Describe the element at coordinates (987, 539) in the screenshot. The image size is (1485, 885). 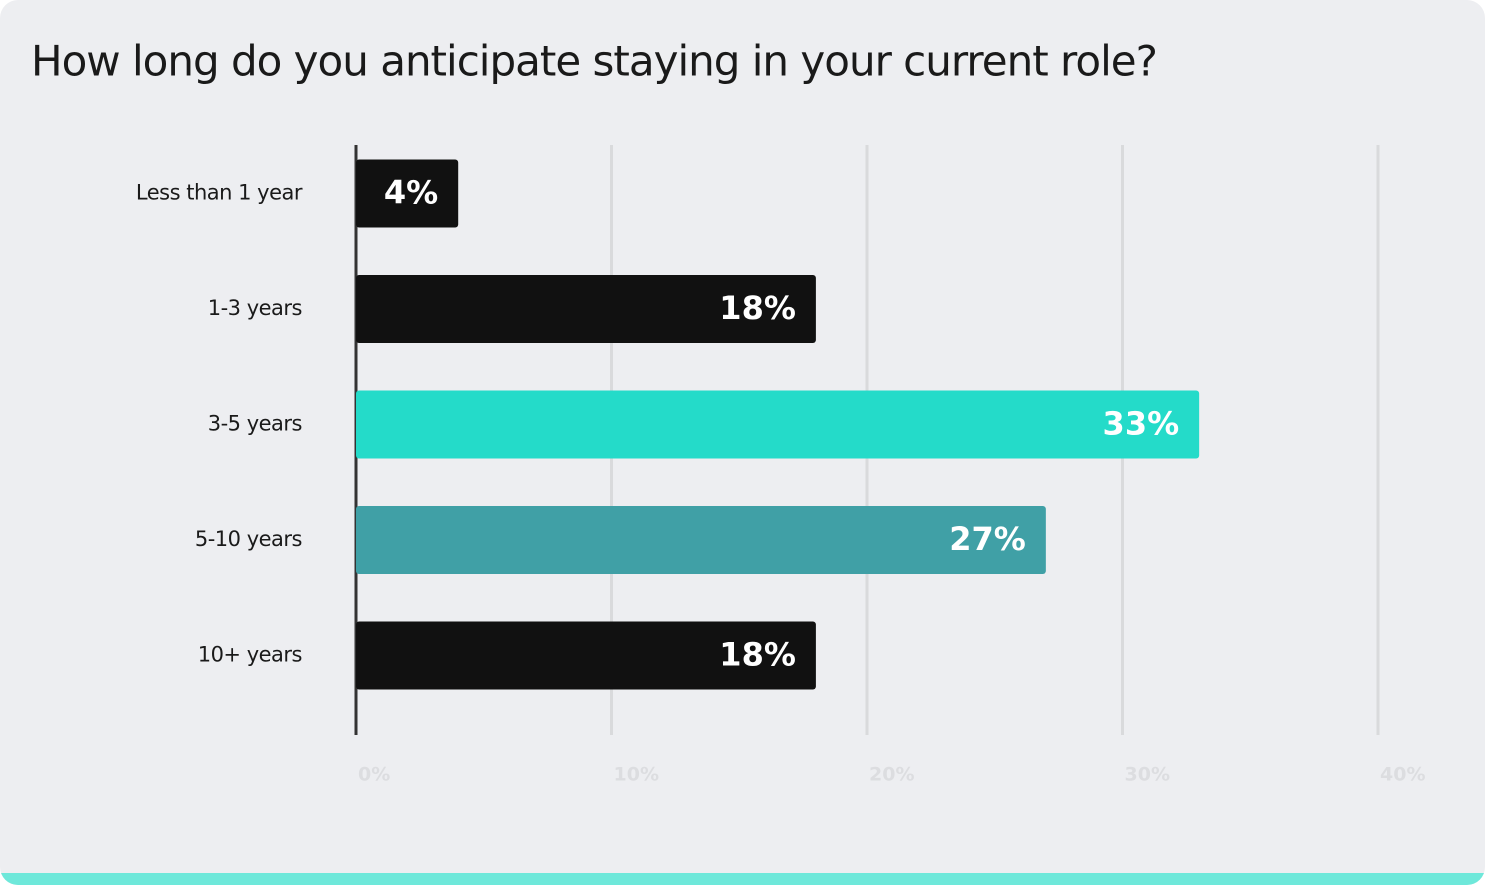
I see `value-label: 27%` at that location.